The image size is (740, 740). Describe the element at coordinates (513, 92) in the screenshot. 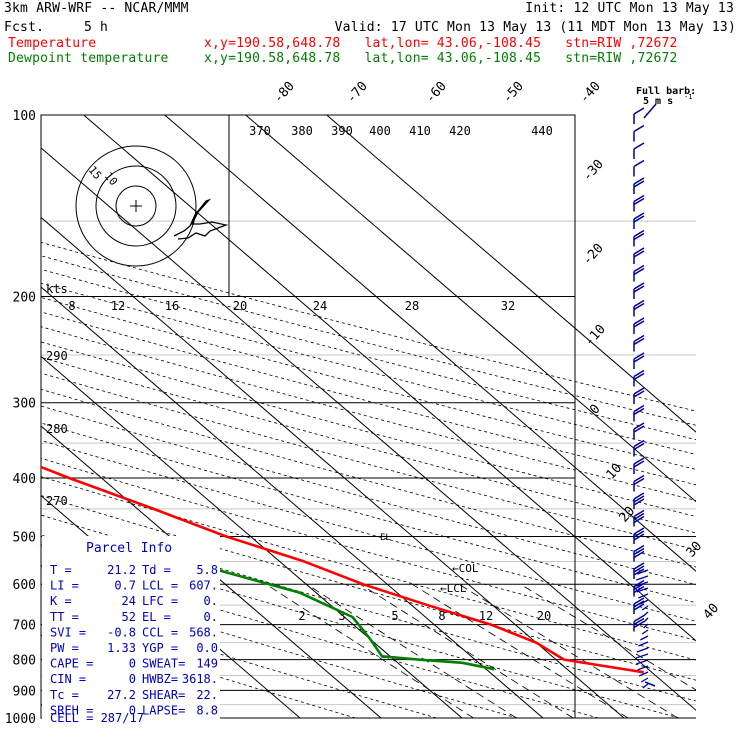

I see `isotherm-label: -50` at that location.